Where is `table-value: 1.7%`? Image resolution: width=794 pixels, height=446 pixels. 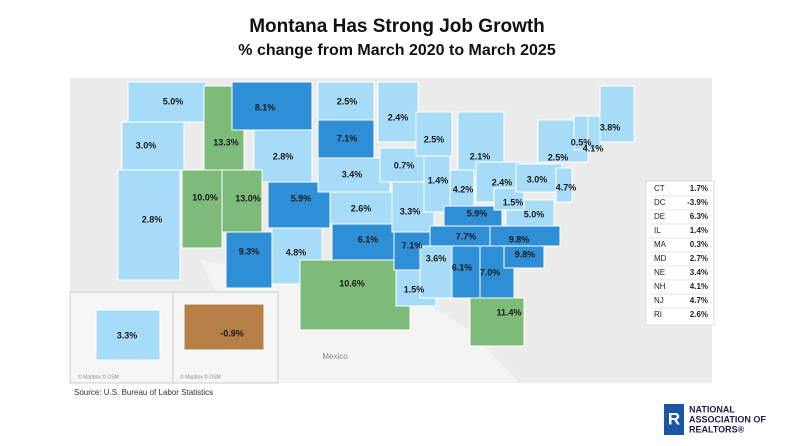
table-value: 1.7% is located at coordinates (699, 188).